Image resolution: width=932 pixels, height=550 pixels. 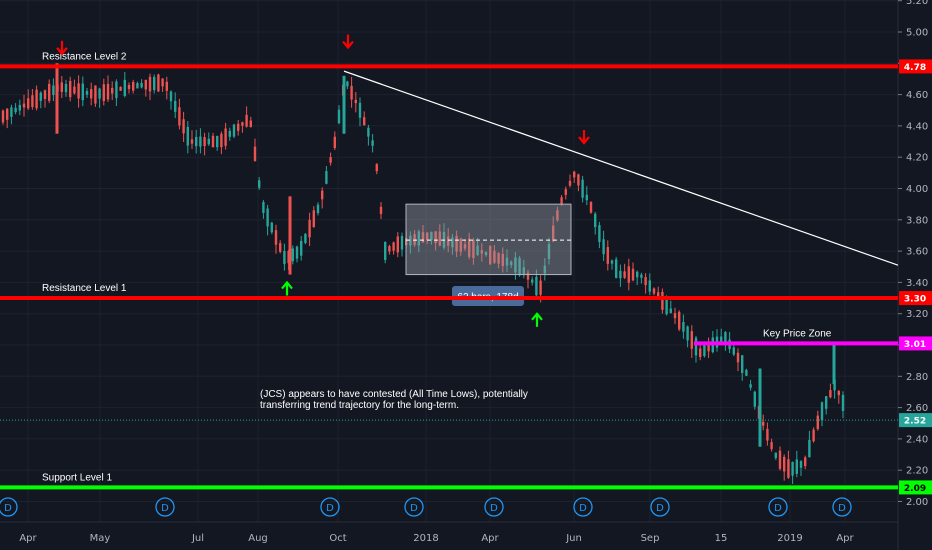 I want to click on level-resistance-level-2: Resistance Level 2 4.78, so click(x=466, y=62).